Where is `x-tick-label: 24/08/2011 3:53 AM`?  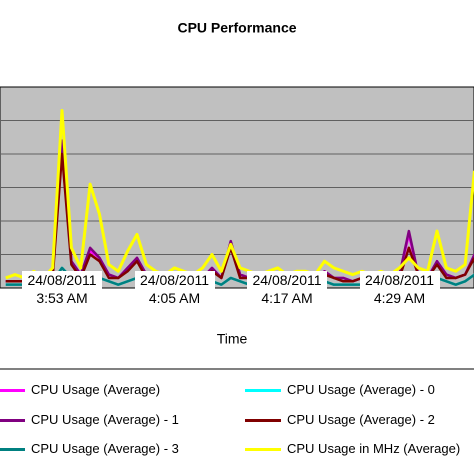 x-tick-label: 24/08/2011 3:53 AM is located at coordinates (62, 289).